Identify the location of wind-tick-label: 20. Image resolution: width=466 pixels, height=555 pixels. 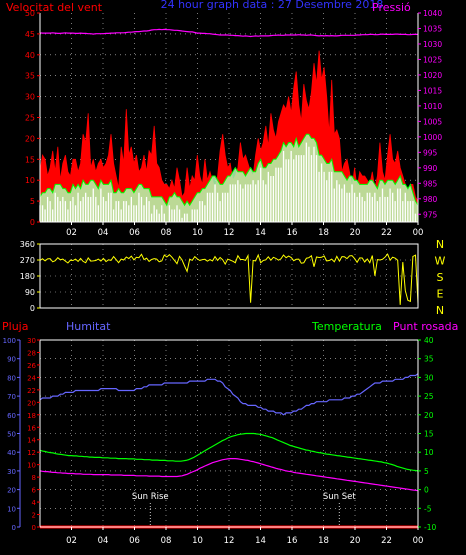
(30, 138).